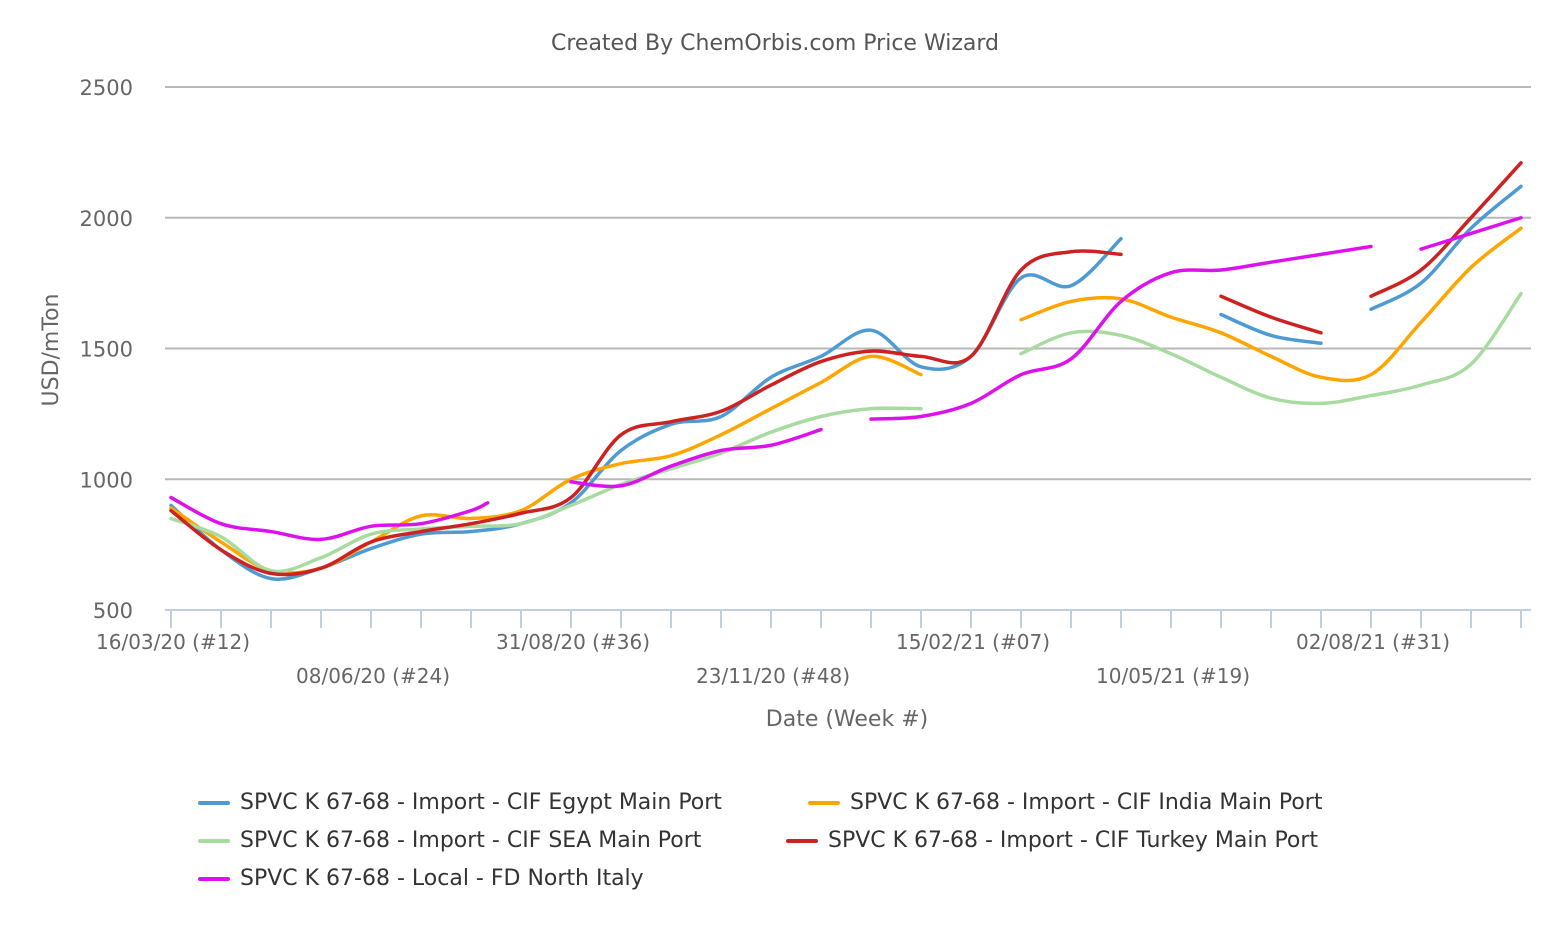 Image resolution: width=1552 pixels, height=930 pixels. I want to click on x-tick-label: 02/08/21 (#31), so click(1373, 642).